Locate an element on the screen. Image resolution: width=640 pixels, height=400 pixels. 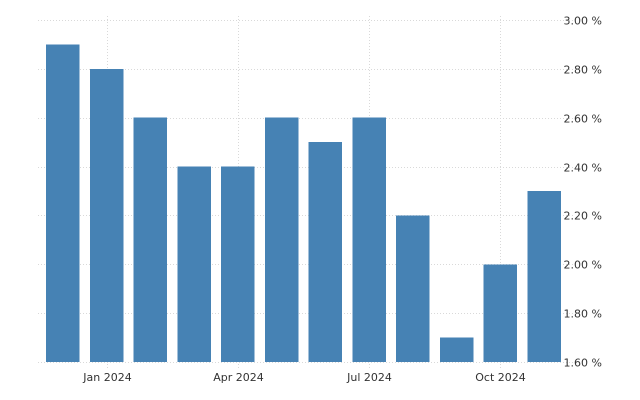
x-axis-tick-labels: Jan 2024 Apr 2024 Jul 2024 Oct 2024 is located at coordinates (303, 377).